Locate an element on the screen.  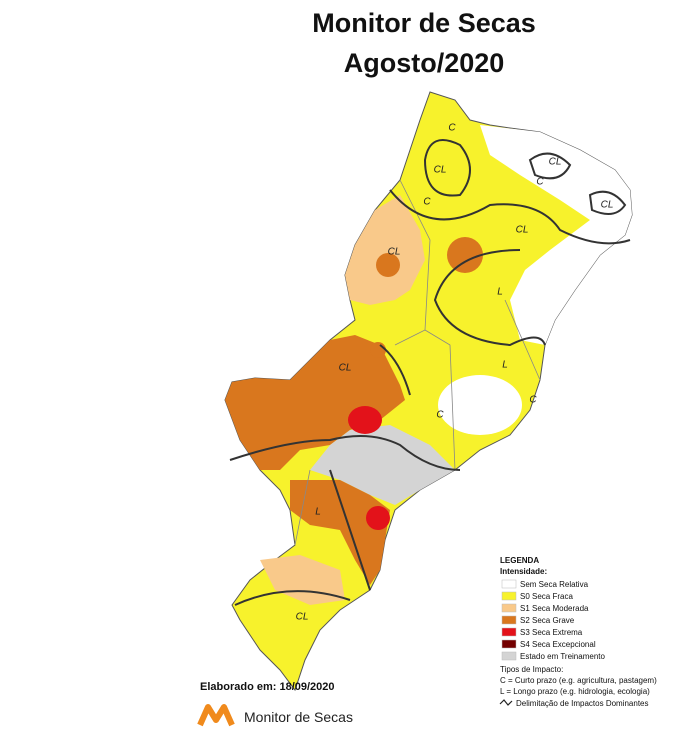
legend-label: S3 Seca Extrema is located at coordinates (551, 632).